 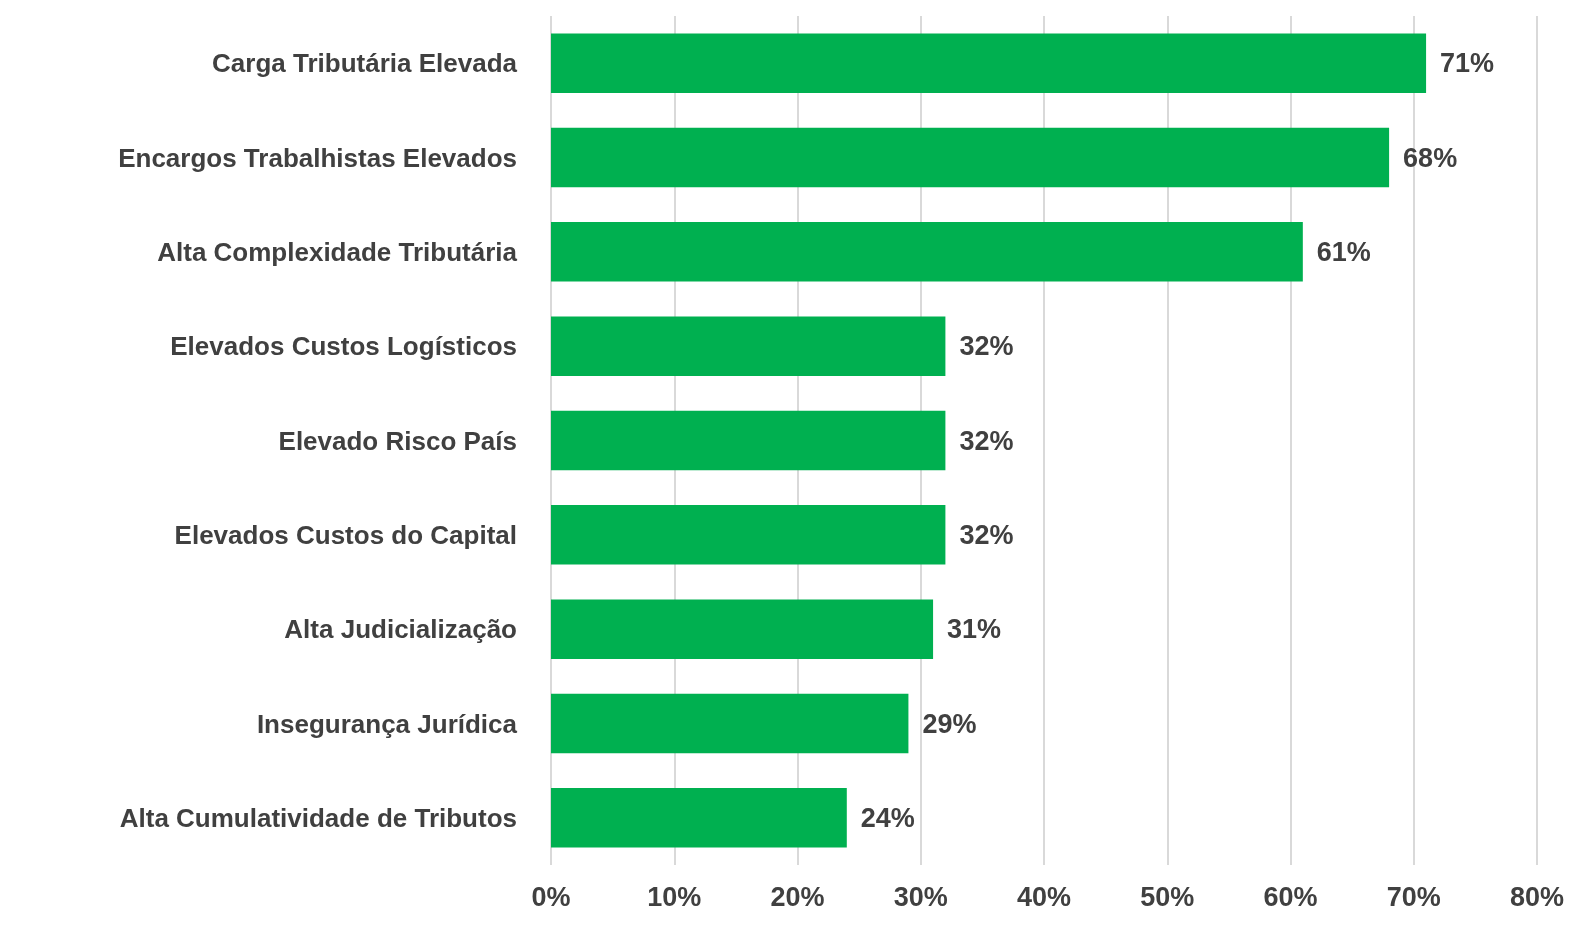 What do you see at coordinates (1167, 896) in the screenshot?
I see `x-tick-label: 50%` at bounding box center [1167, 896].